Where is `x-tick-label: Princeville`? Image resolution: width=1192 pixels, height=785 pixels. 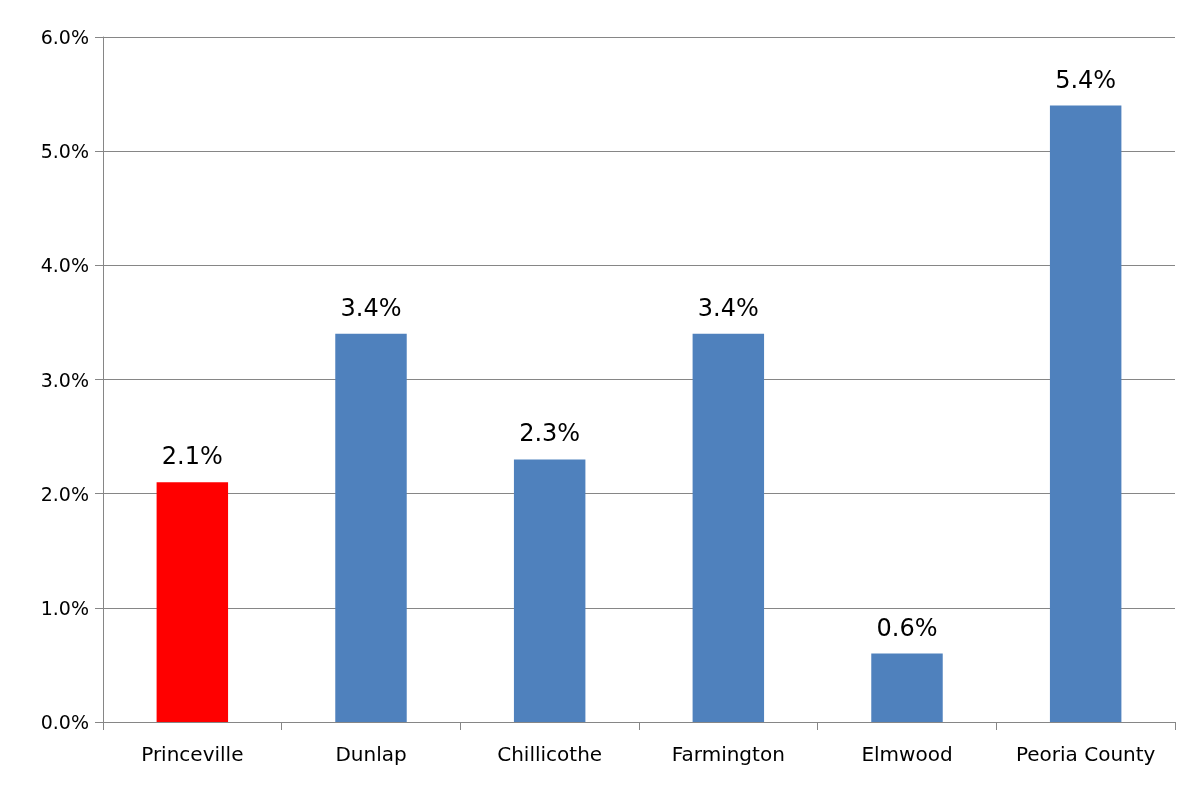 x-tick-label: Princeville is located at coordinates (192, 754).